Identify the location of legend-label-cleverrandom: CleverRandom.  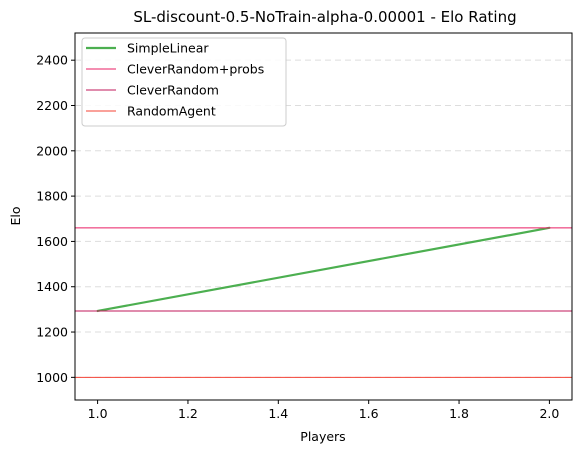
(173, 90).